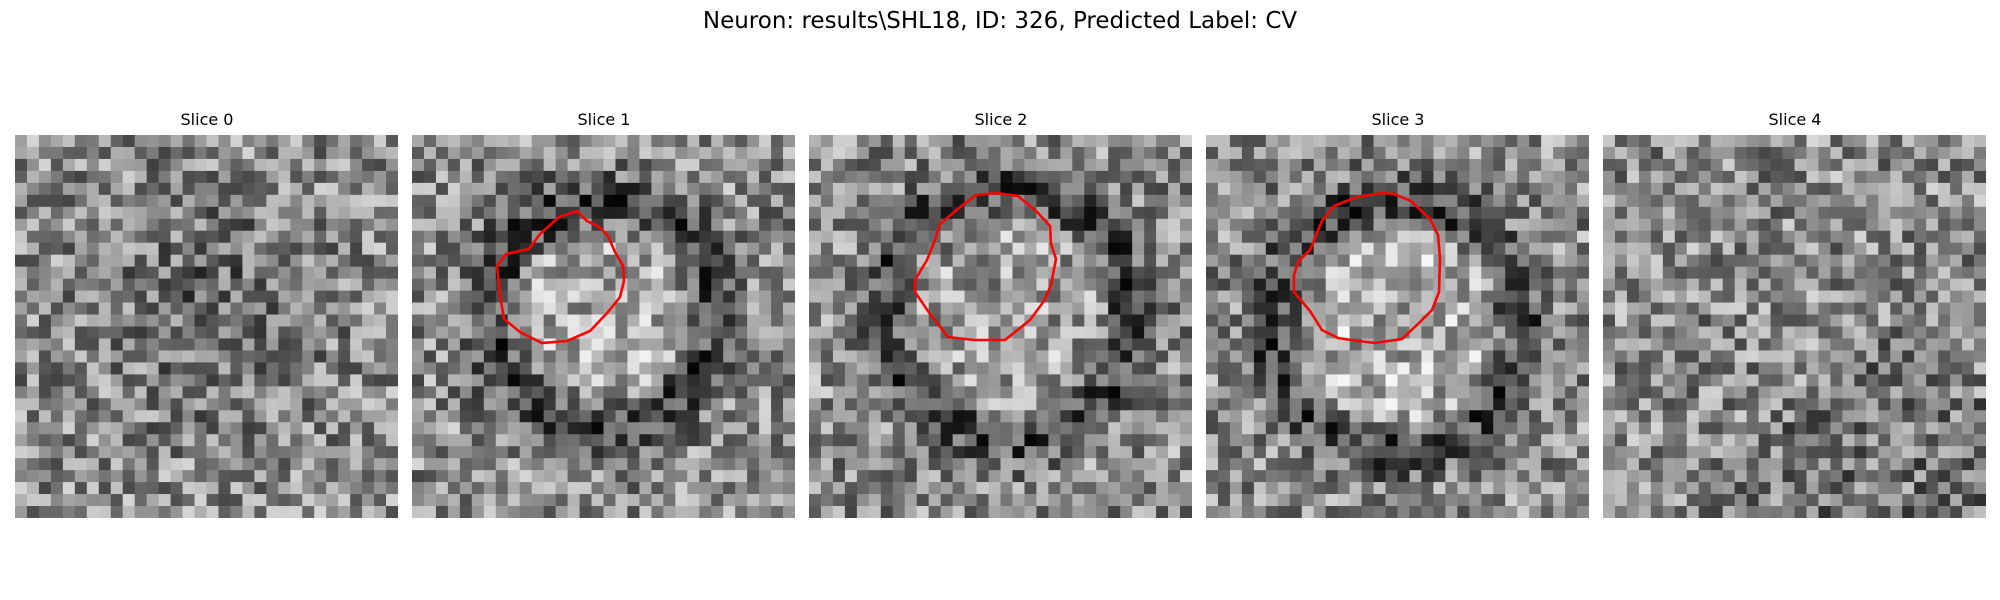 This screenshot has height=600, width=2000. I want to click on slice-1-title: Slice 1, so click(604, 119).